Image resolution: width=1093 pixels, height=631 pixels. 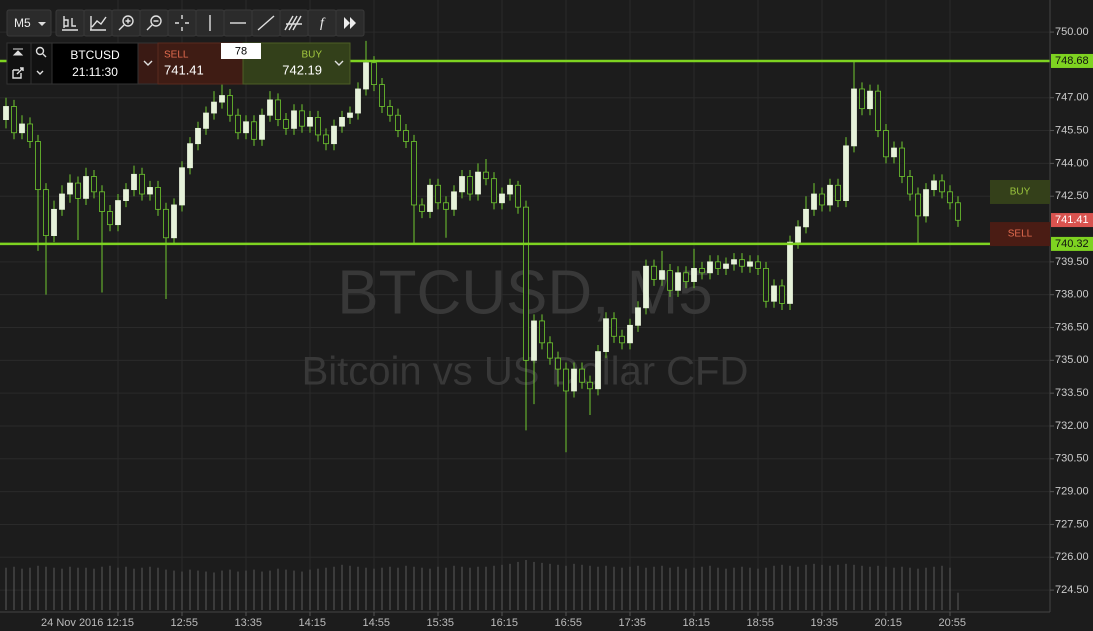 I want to click on x-tick-label: 24 Nov 2016 12:15, so click(x=87, y=623).